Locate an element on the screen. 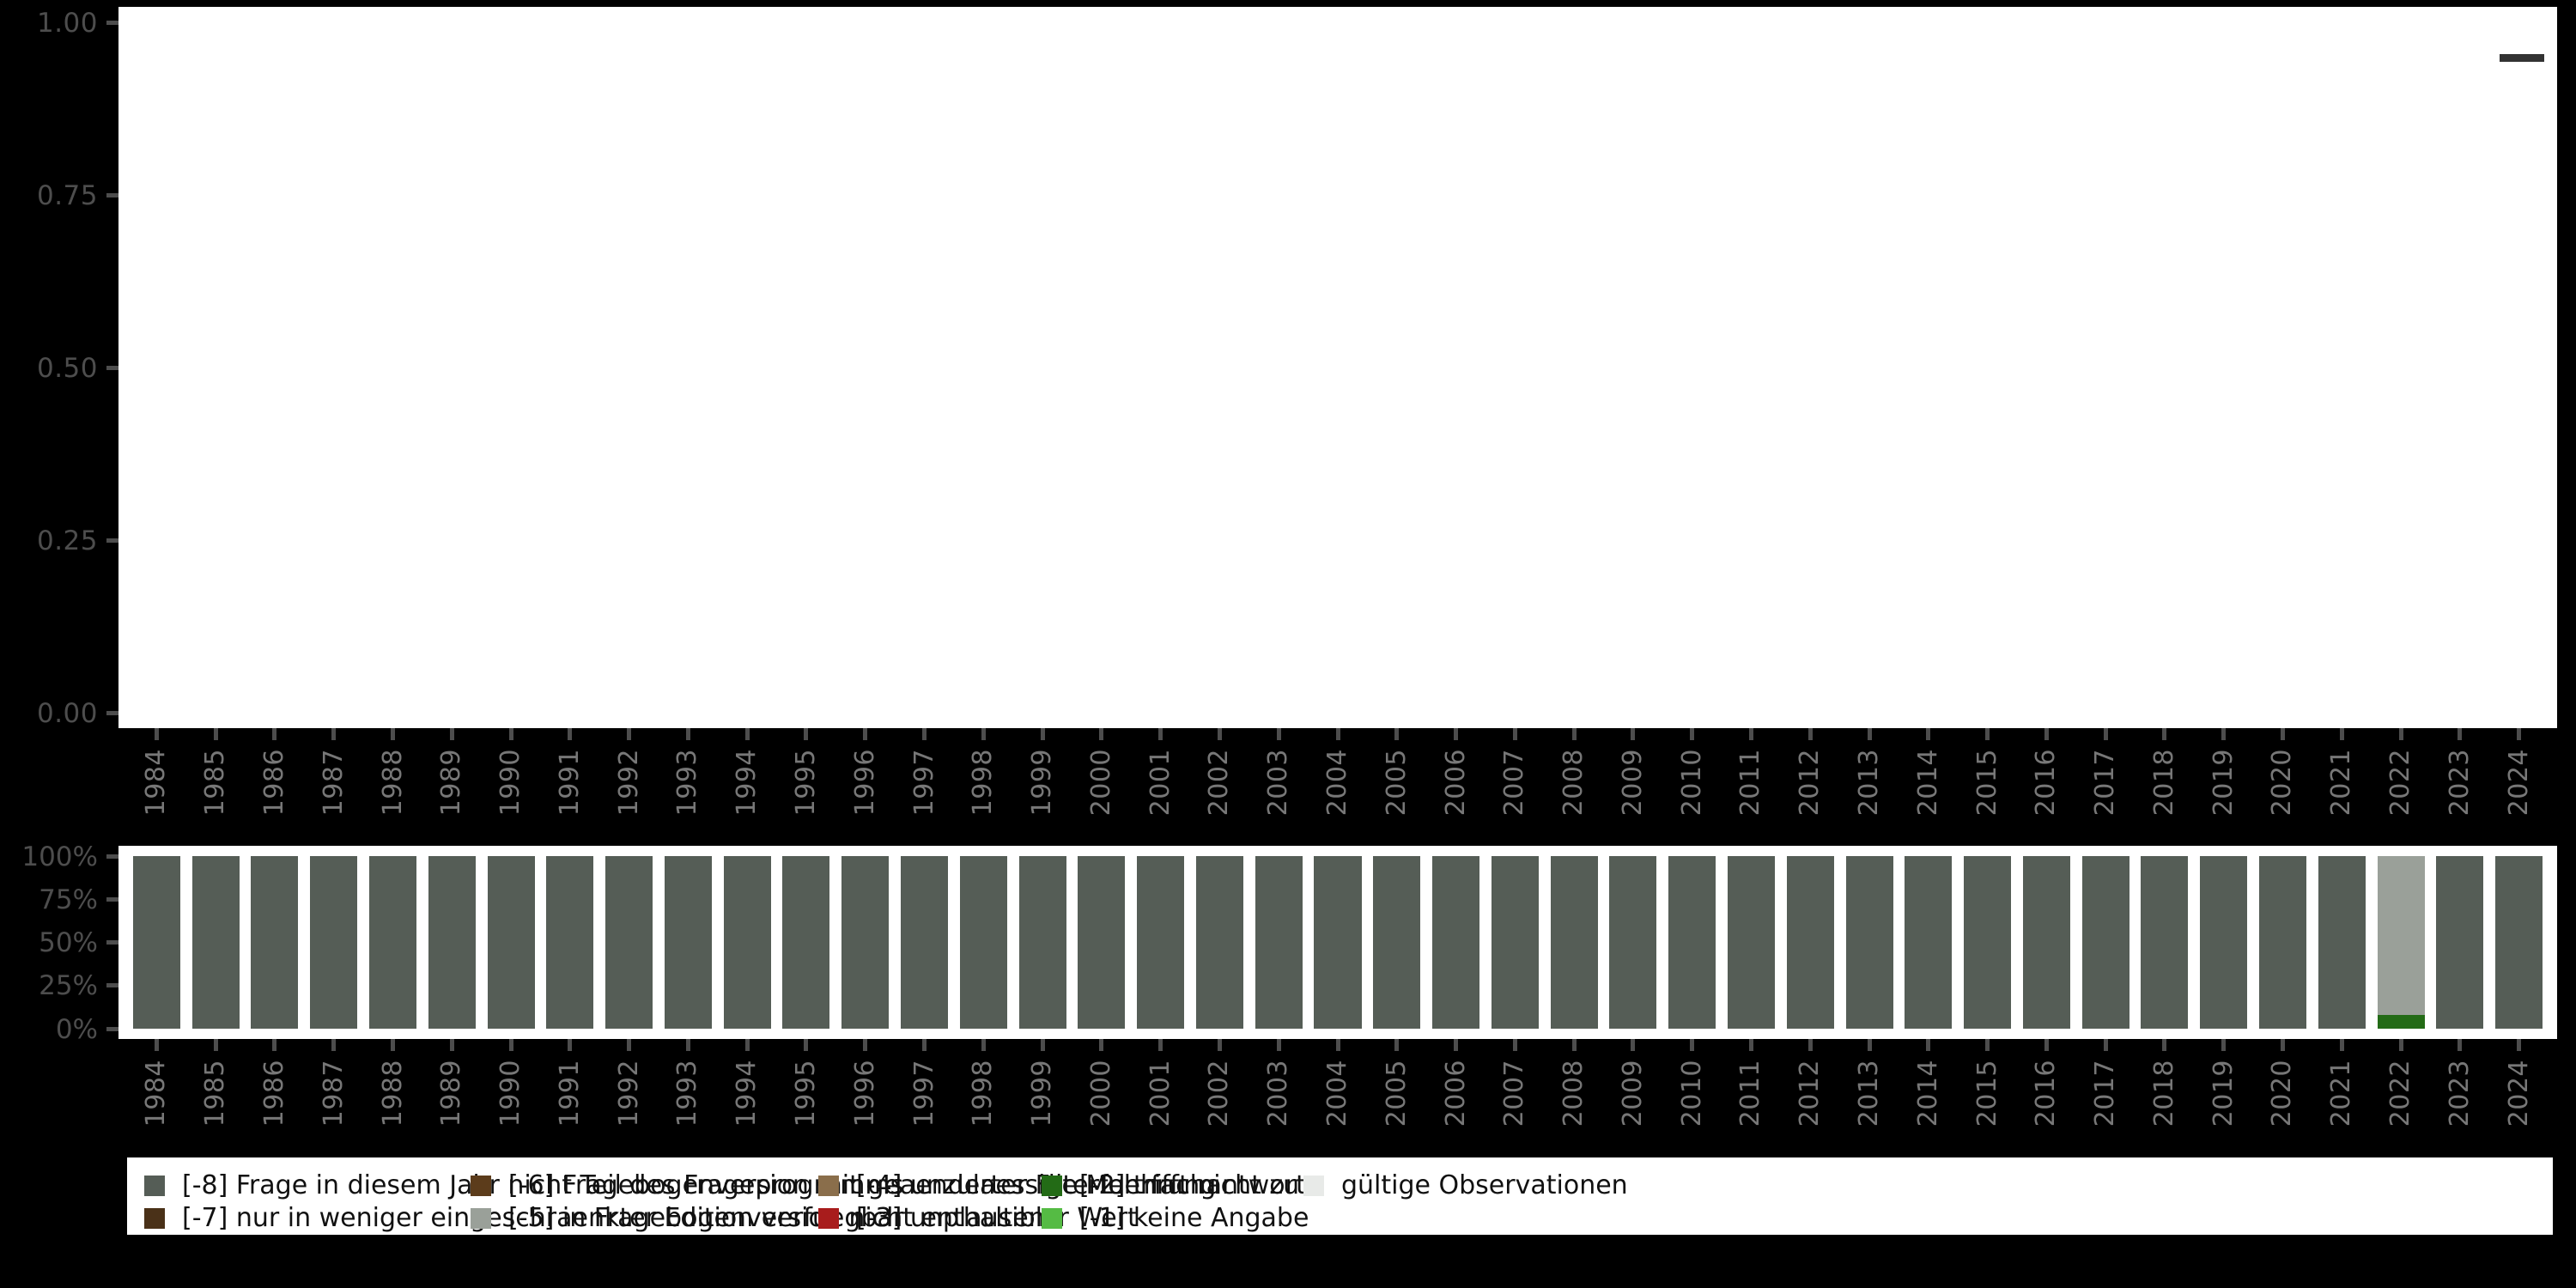 The height and width of the screenshot is (1288, 2576). lower-x-tick-label: 2000 is located at coordinates (1100, 1093).